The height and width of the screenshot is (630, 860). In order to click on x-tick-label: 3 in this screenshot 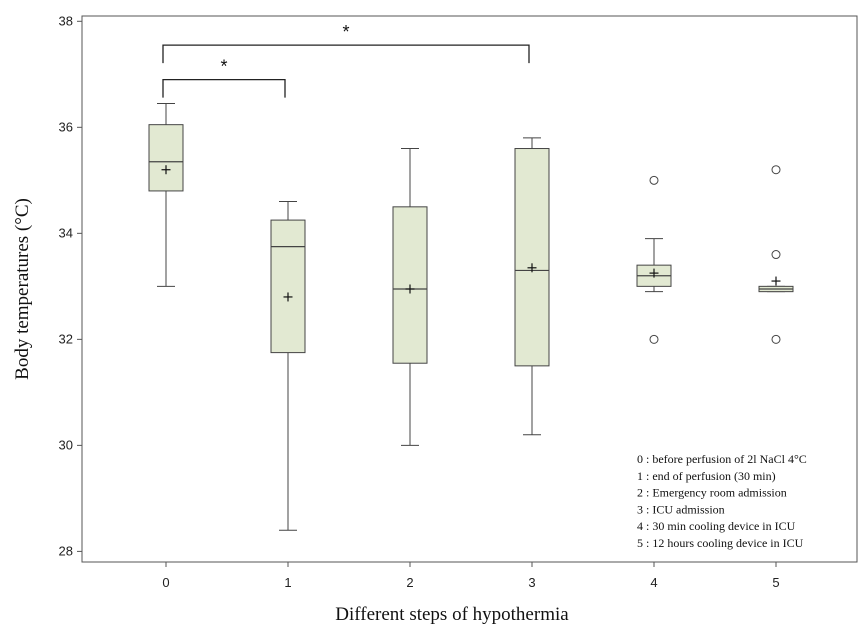, I will do `click(531, 582)`.